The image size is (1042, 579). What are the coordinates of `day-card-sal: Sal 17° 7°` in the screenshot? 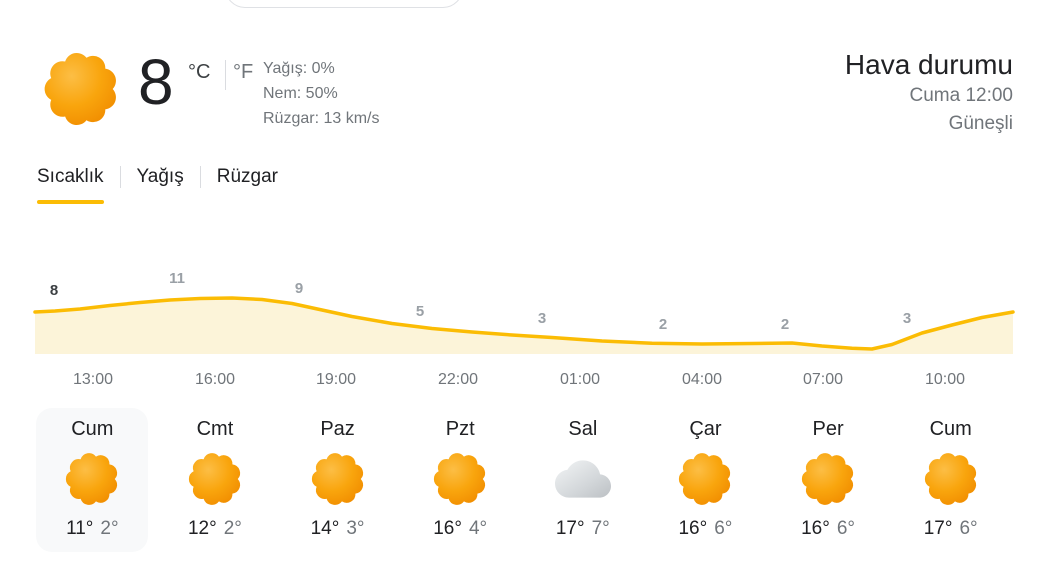 It's located at (583, 480).